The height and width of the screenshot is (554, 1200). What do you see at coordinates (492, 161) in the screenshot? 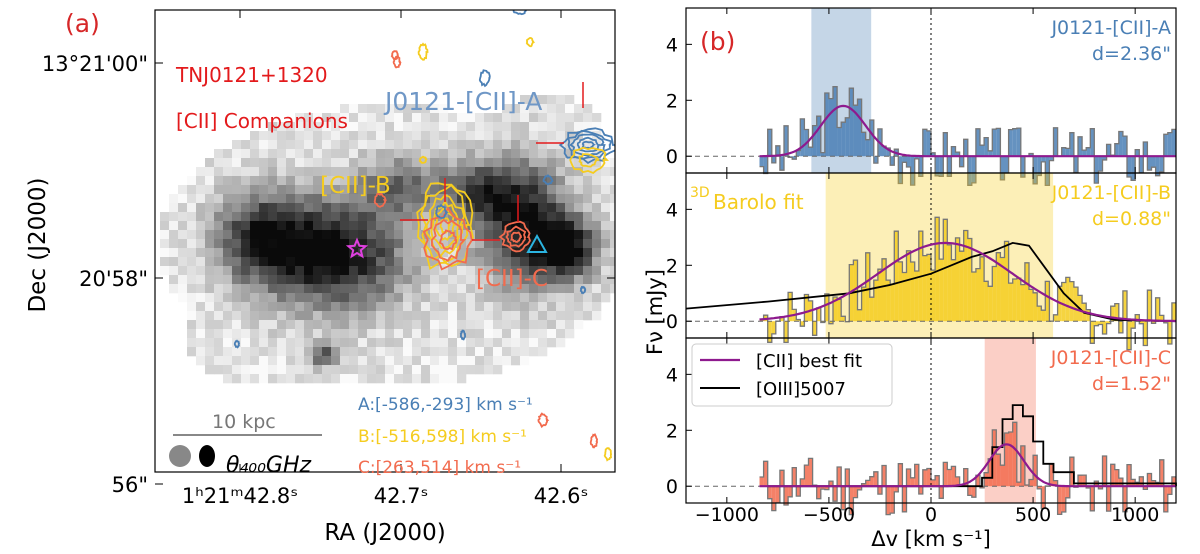
I see `crosshairs` at bounding box center [492, 161].